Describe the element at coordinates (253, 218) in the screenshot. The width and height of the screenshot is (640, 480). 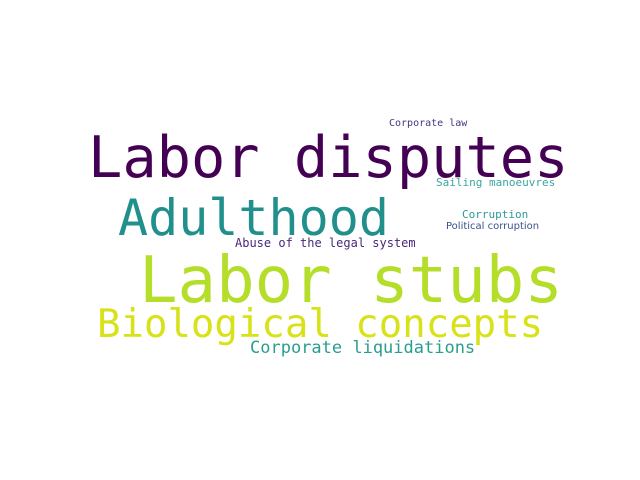
I see `word-adulthood: Adulthood` at that location.